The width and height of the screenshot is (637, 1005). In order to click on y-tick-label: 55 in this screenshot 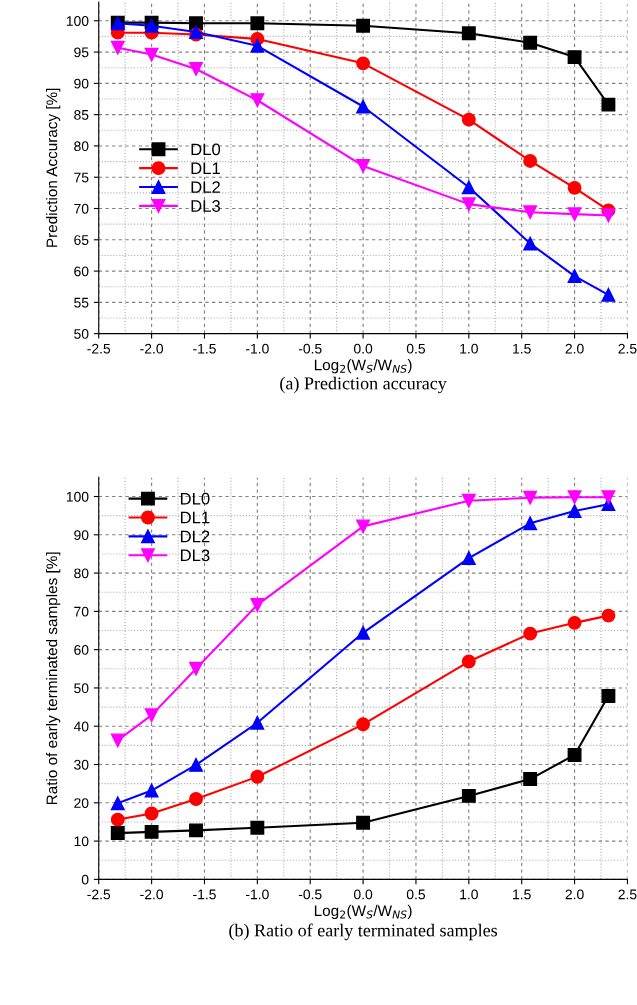, I will do `click(81, 302)`.